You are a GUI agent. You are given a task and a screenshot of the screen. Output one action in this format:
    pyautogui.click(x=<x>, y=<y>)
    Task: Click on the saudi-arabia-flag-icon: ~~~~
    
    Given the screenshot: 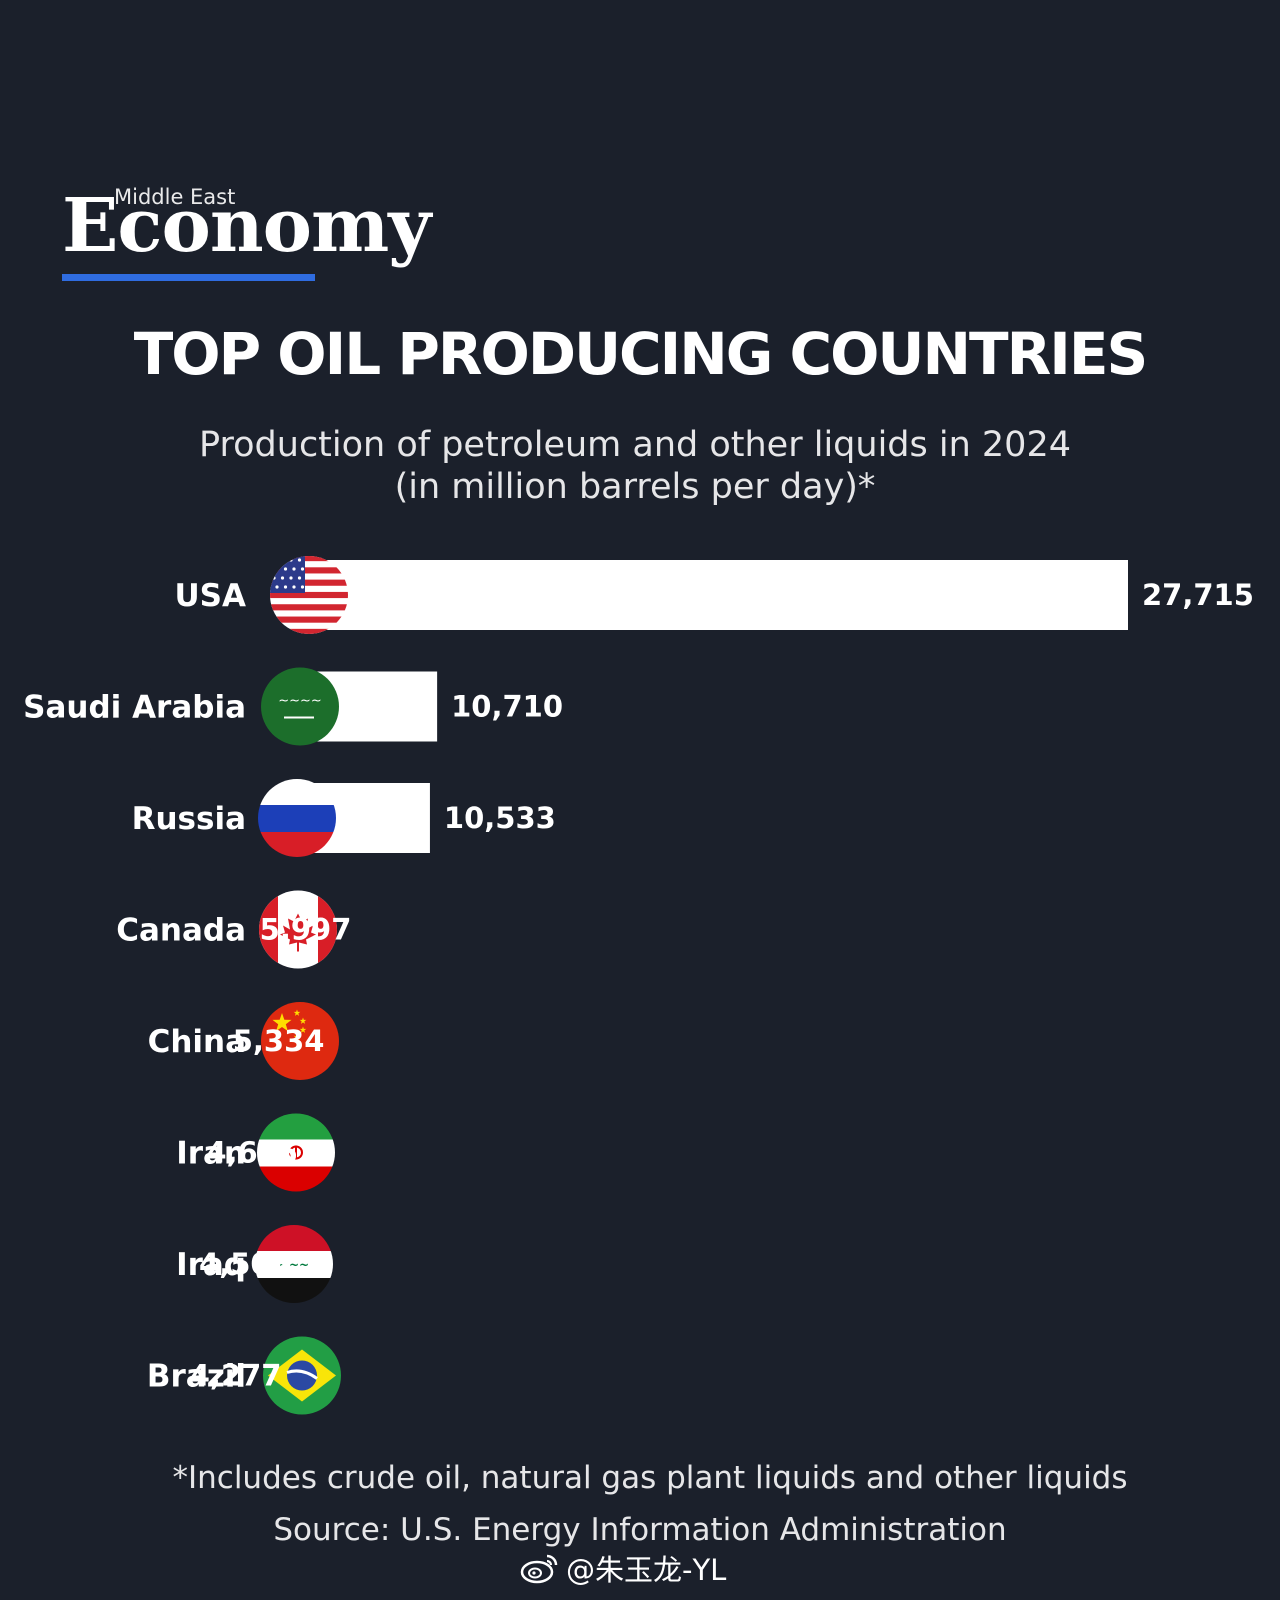 What is the action you would take?
    pyautogui.click(x=300, y=706)
    